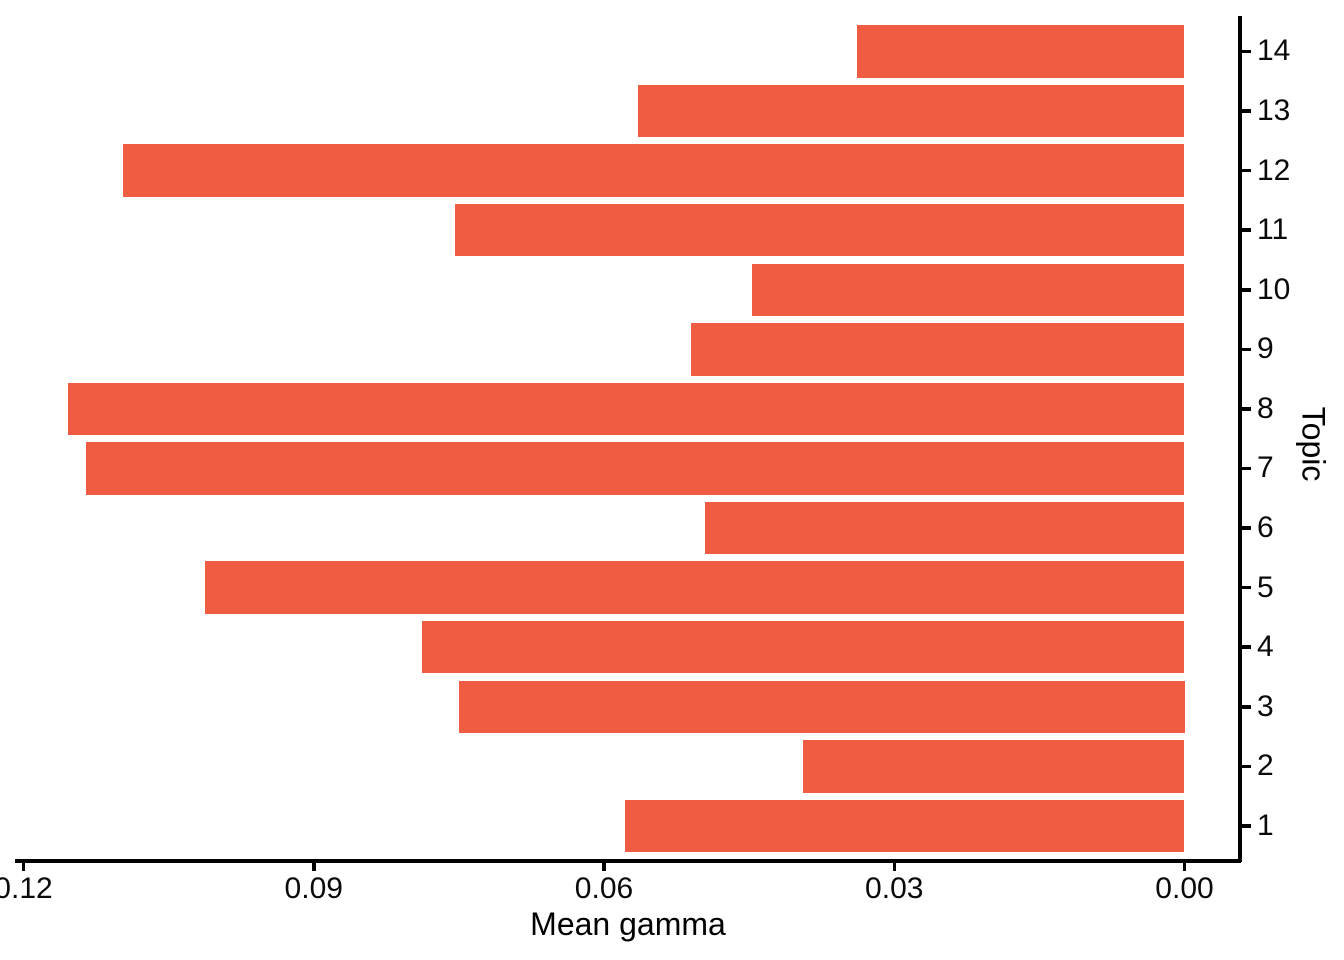 This screenshot has width=1344, height=960. What do you see at coordinates (1274, 111) in the screenshot?
I see `y-tick-label-13: 13` at bounding box center [1274, 111].